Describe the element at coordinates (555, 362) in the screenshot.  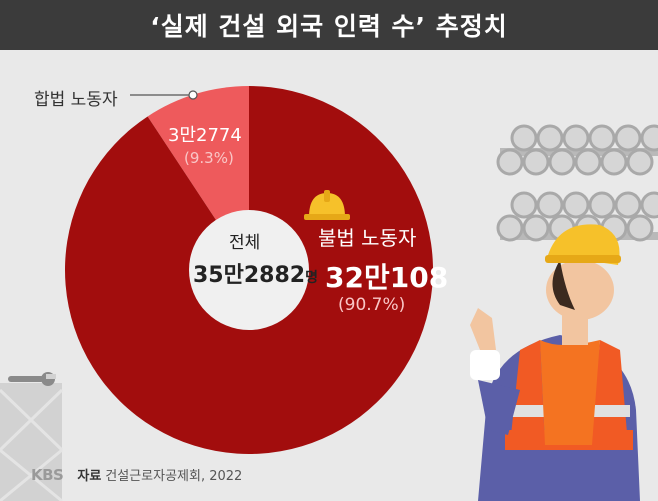
I see `worker-illustration` at that location.